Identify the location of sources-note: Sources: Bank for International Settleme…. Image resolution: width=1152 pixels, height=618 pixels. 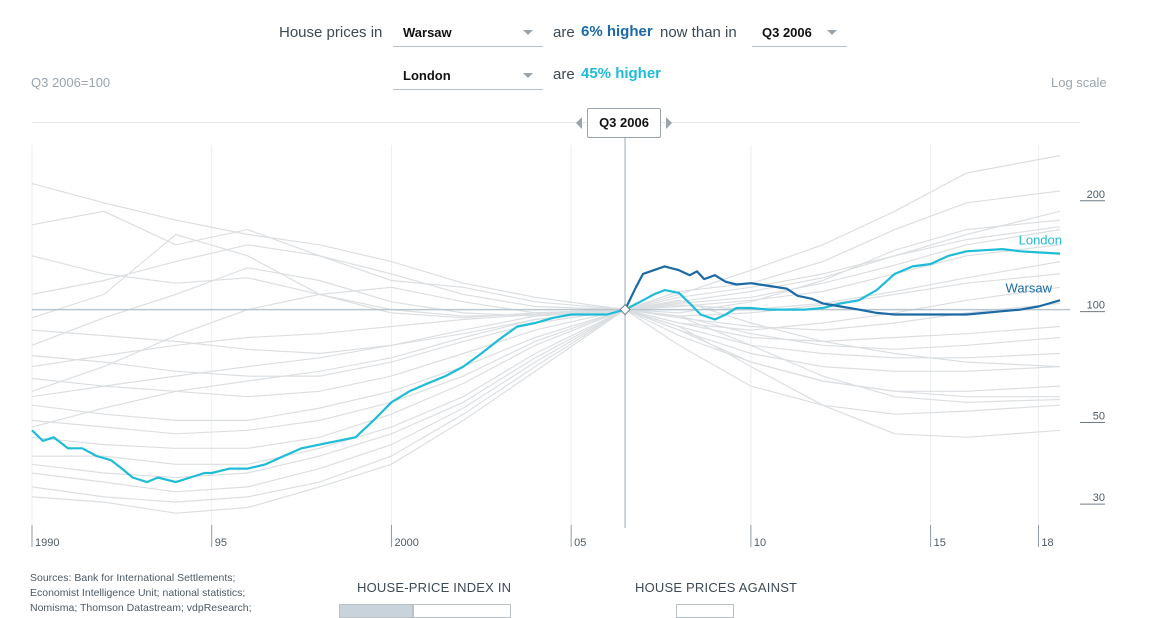
(141, 593).